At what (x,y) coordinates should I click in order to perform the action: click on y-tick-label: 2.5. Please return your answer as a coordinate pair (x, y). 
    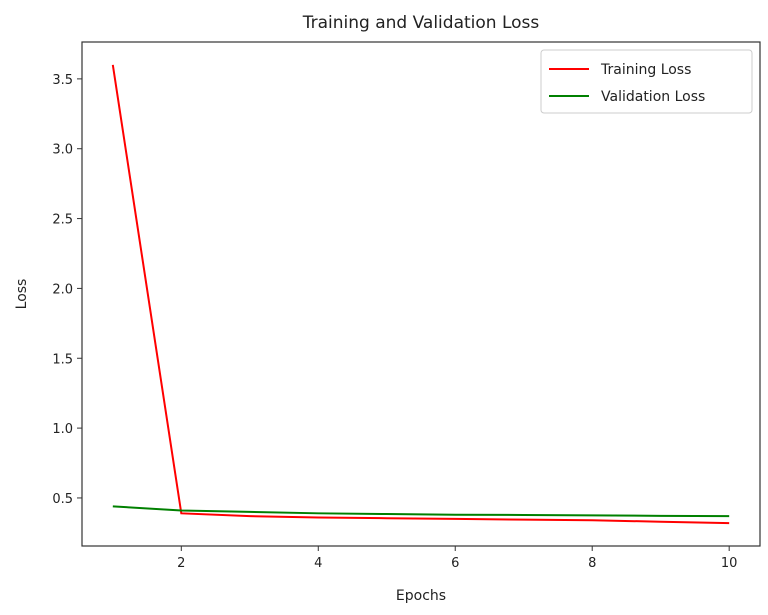
    Looking at the image, I should click on (62, 220).